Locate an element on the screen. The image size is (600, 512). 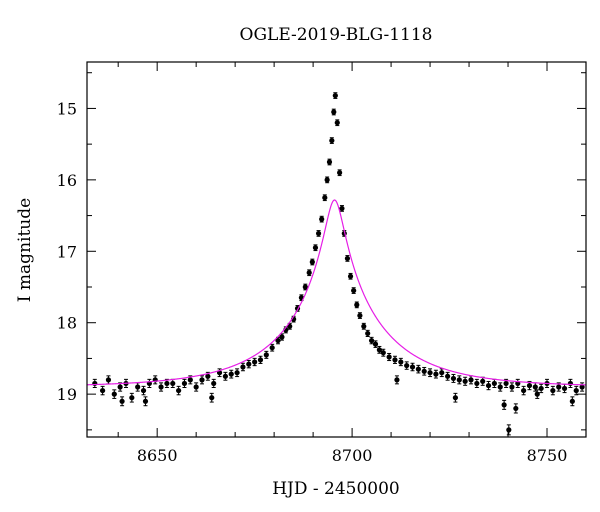
chart-title: OGLE-2019-BLG-1118 is located at coordinates (336, 35).